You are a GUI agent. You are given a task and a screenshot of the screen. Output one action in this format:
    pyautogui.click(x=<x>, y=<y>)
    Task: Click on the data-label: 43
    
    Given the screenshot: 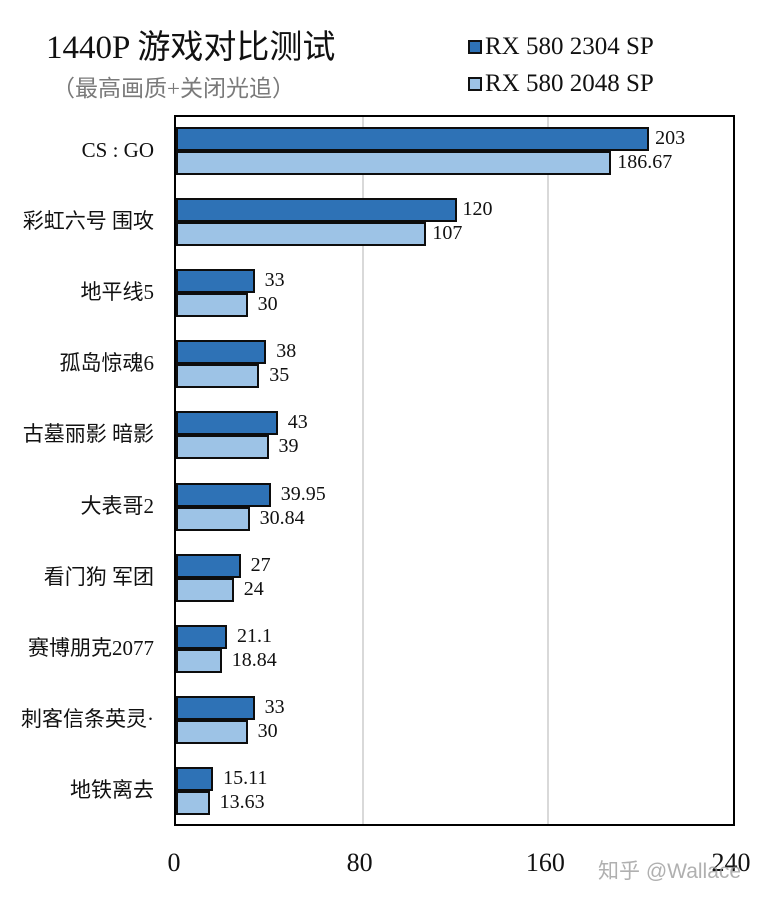 What is the action you would take?
    pyautogui.click(x=297, y=422)
    